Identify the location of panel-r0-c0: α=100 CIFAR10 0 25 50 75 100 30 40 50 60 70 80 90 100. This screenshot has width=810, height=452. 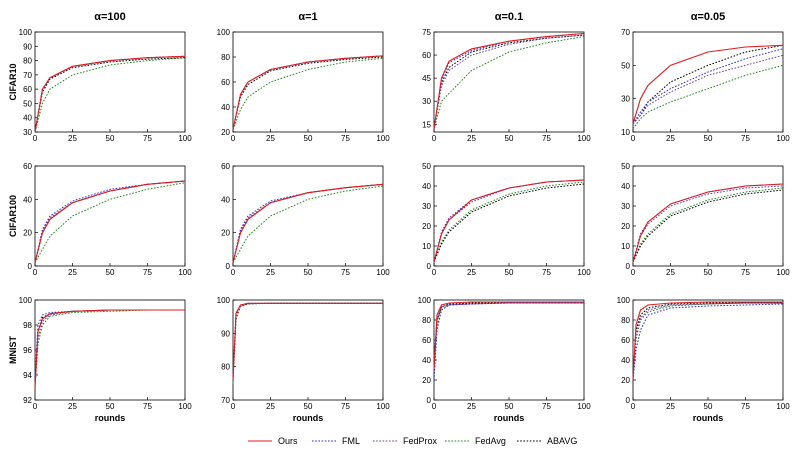
(100, 77).